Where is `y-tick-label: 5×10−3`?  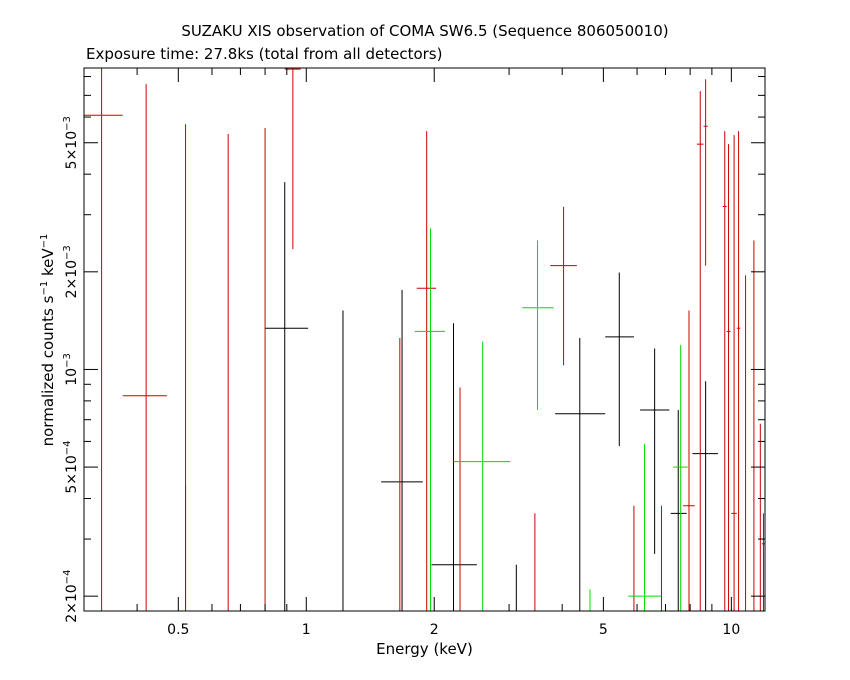 y-tick-label: 5×10−3 is located at coordinates (71, 142).